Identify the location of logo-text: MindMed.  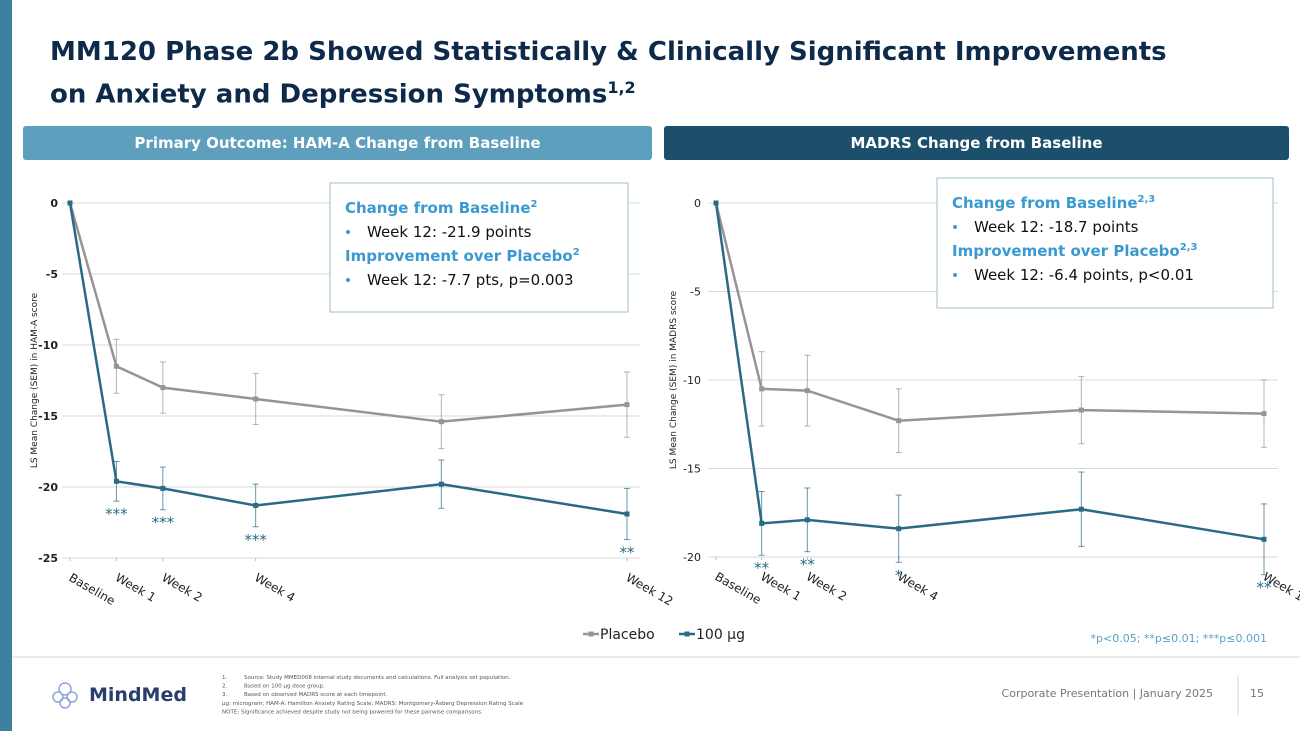
(138, 695).